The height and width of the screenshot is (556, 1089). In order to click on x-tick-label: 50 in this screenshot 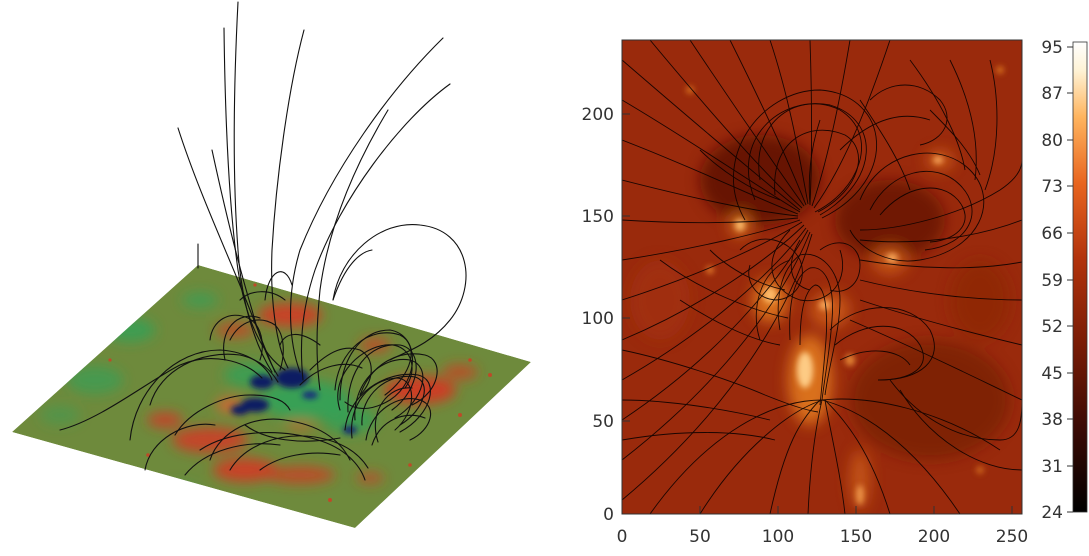, I will do `click(700, 537)`.